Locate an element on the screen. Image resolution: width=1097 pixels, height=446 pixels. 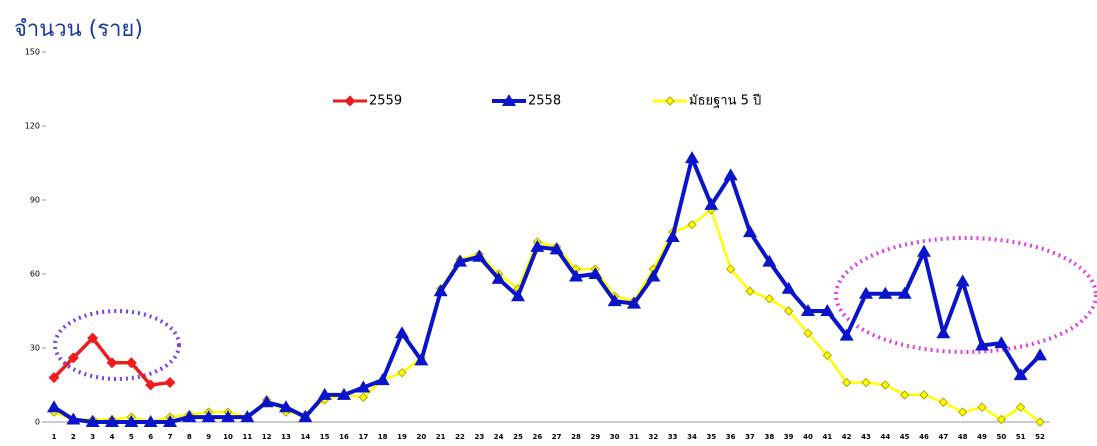
x-tick-label: 20 is located at coordinates (421, 437).